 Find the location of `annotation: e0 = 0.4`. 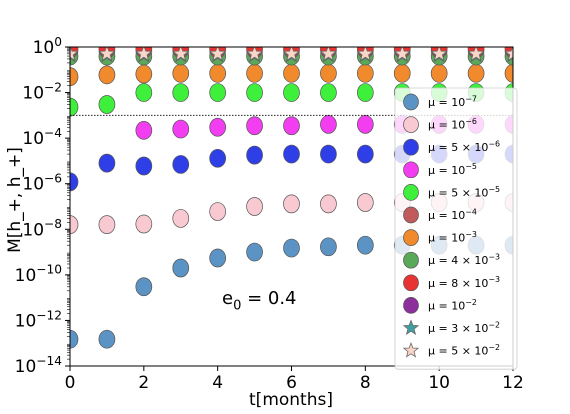

annotation: e0 = 0.4 is located at coordinates (259, 300).